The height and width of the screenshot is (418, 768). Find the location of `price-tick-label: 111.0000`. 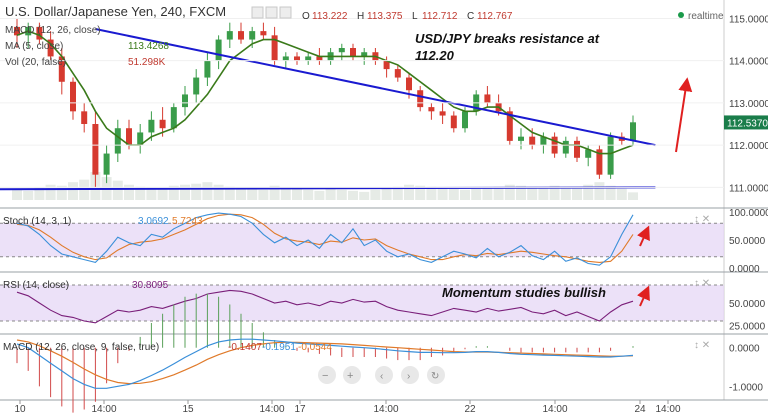

price-tick-label: 111.0000 is located at coordinates (748, 188).